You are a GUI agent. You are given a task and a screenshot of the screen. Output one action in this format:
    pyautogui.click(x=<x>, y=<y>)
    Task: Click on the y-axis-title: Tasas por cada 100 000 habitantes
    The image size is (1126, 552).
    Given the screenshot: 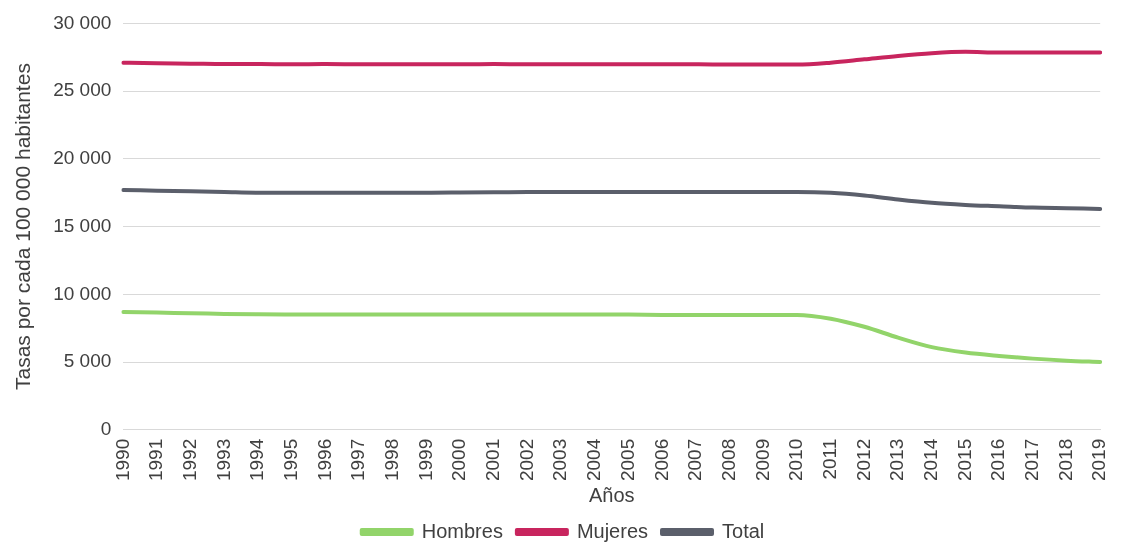 What is the action you would take?
    pyautogui.click(x=23, y=227)
    